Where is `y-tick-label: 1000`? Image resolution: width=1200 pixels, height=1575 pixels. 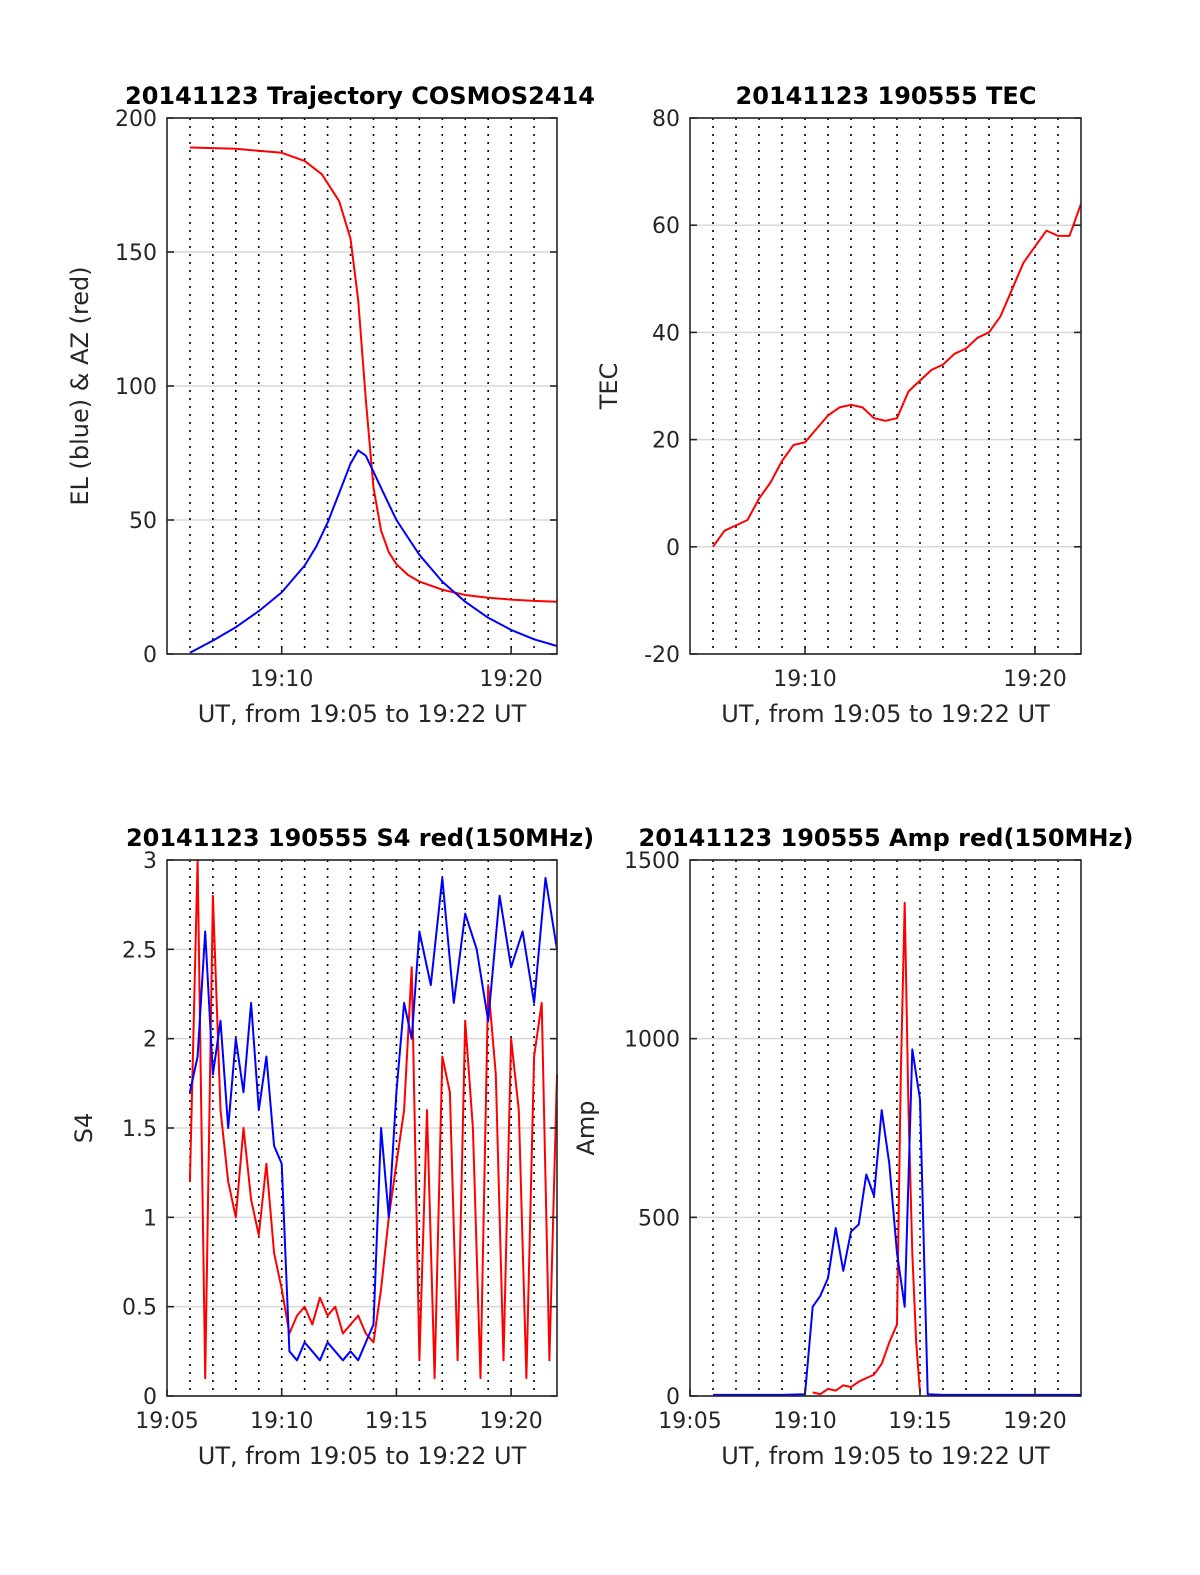 y-tick-label: 1000 is located at coordinates (652, 1040).